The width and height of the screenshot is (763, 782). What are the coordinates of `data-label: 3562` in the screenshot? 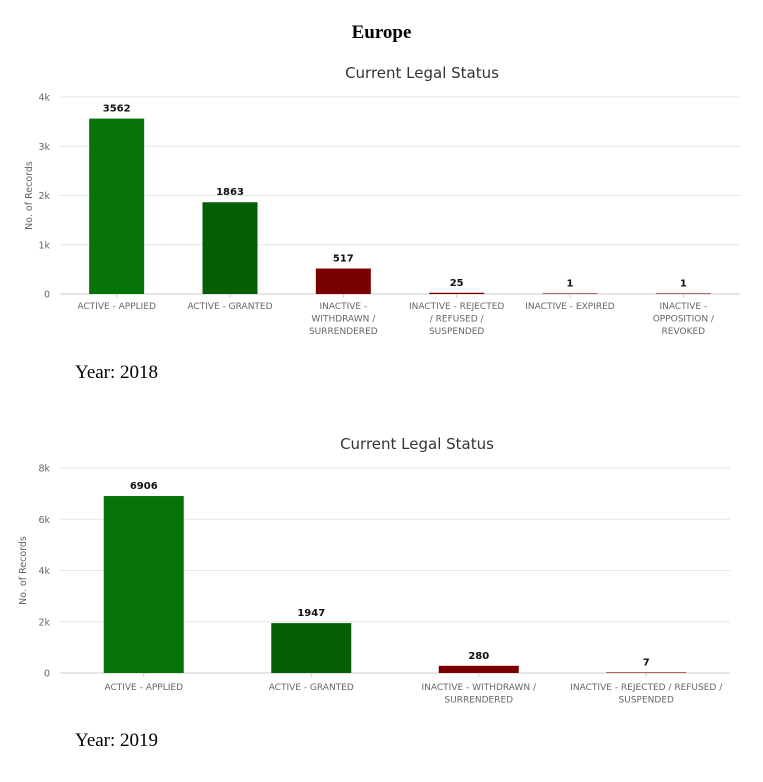 It's located at (117, 109).